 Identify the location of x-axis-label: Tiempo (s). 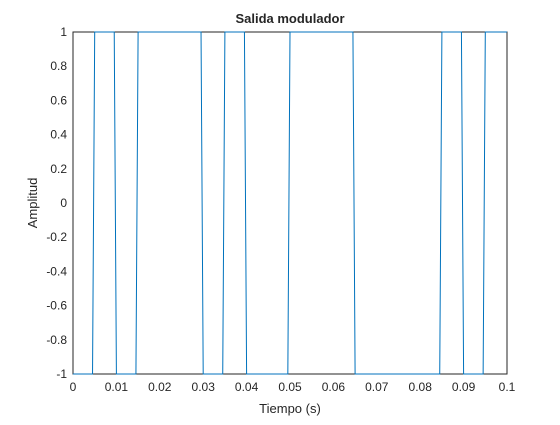
(290, 408).